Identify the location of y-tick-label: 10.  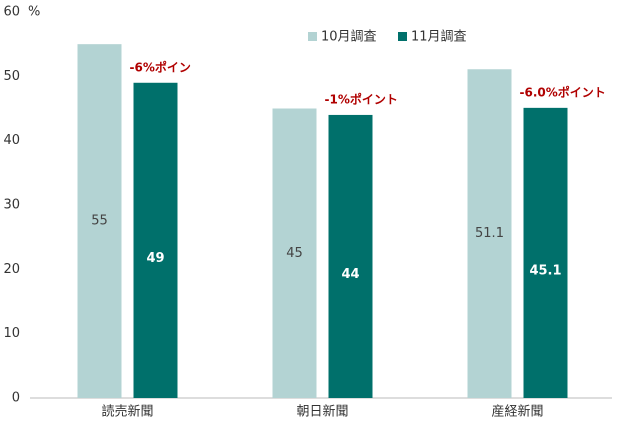
(11, 333).